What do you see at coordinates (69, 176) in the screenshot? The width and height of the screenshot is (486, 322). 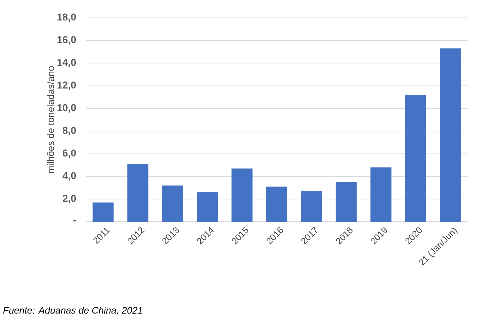 I see `y-tick-label: 4,0` at bounding box center [69, 176].